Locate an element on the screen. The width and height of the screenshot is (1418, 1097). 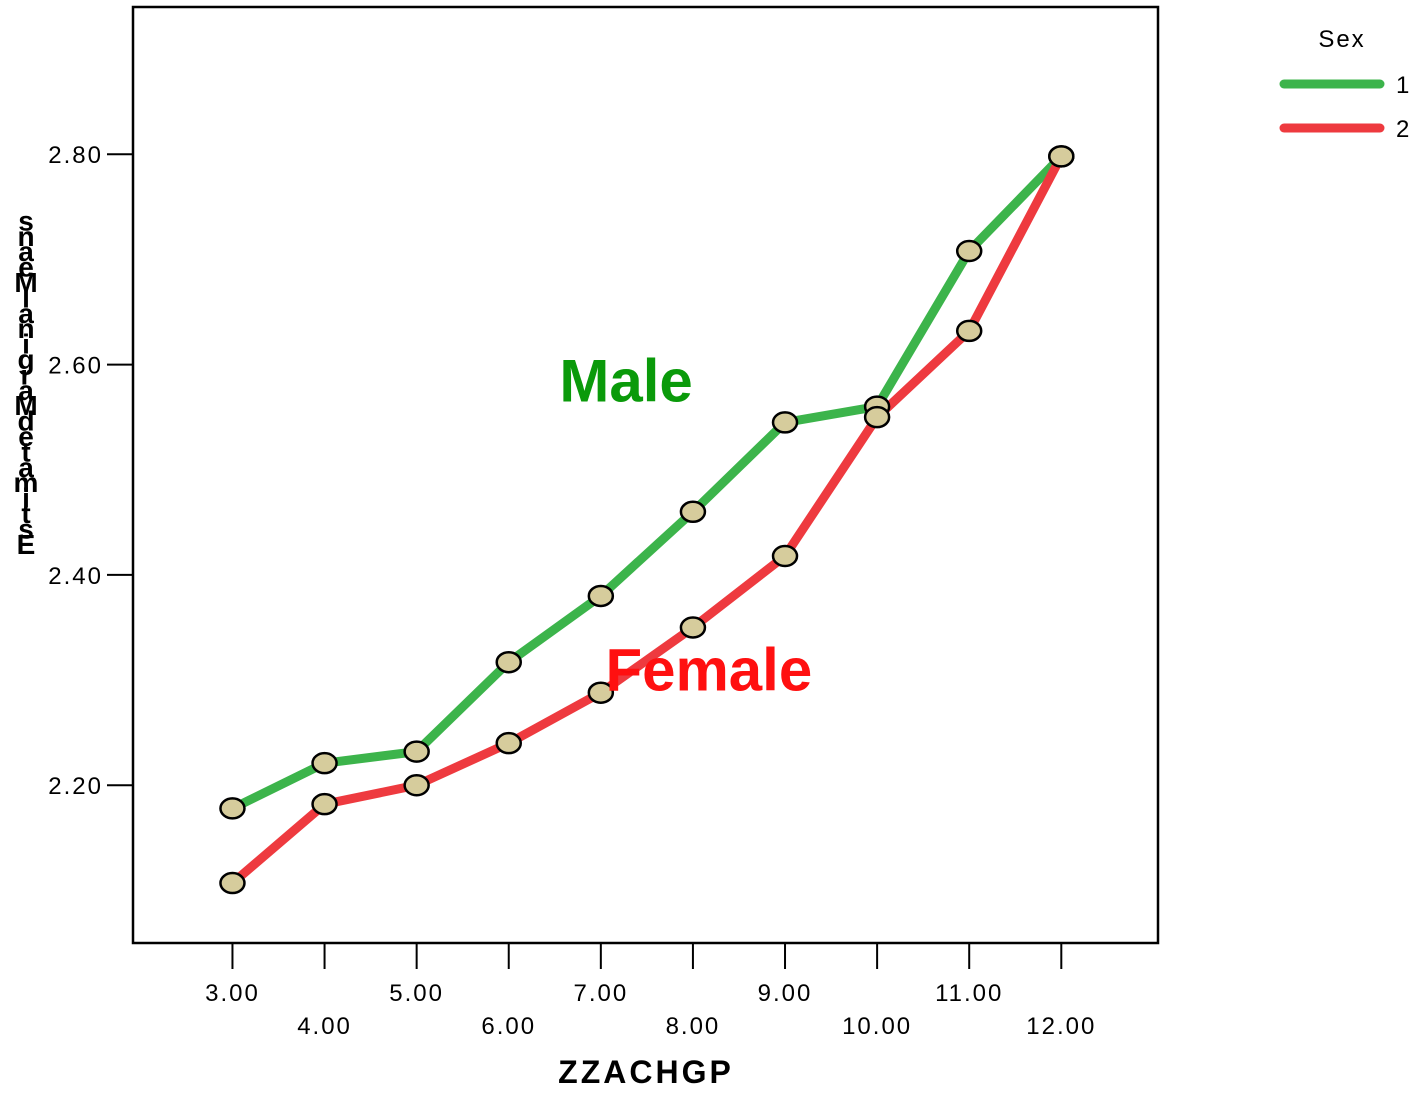
y-tick-label: 2.20 is located at coordinates (75, 786).